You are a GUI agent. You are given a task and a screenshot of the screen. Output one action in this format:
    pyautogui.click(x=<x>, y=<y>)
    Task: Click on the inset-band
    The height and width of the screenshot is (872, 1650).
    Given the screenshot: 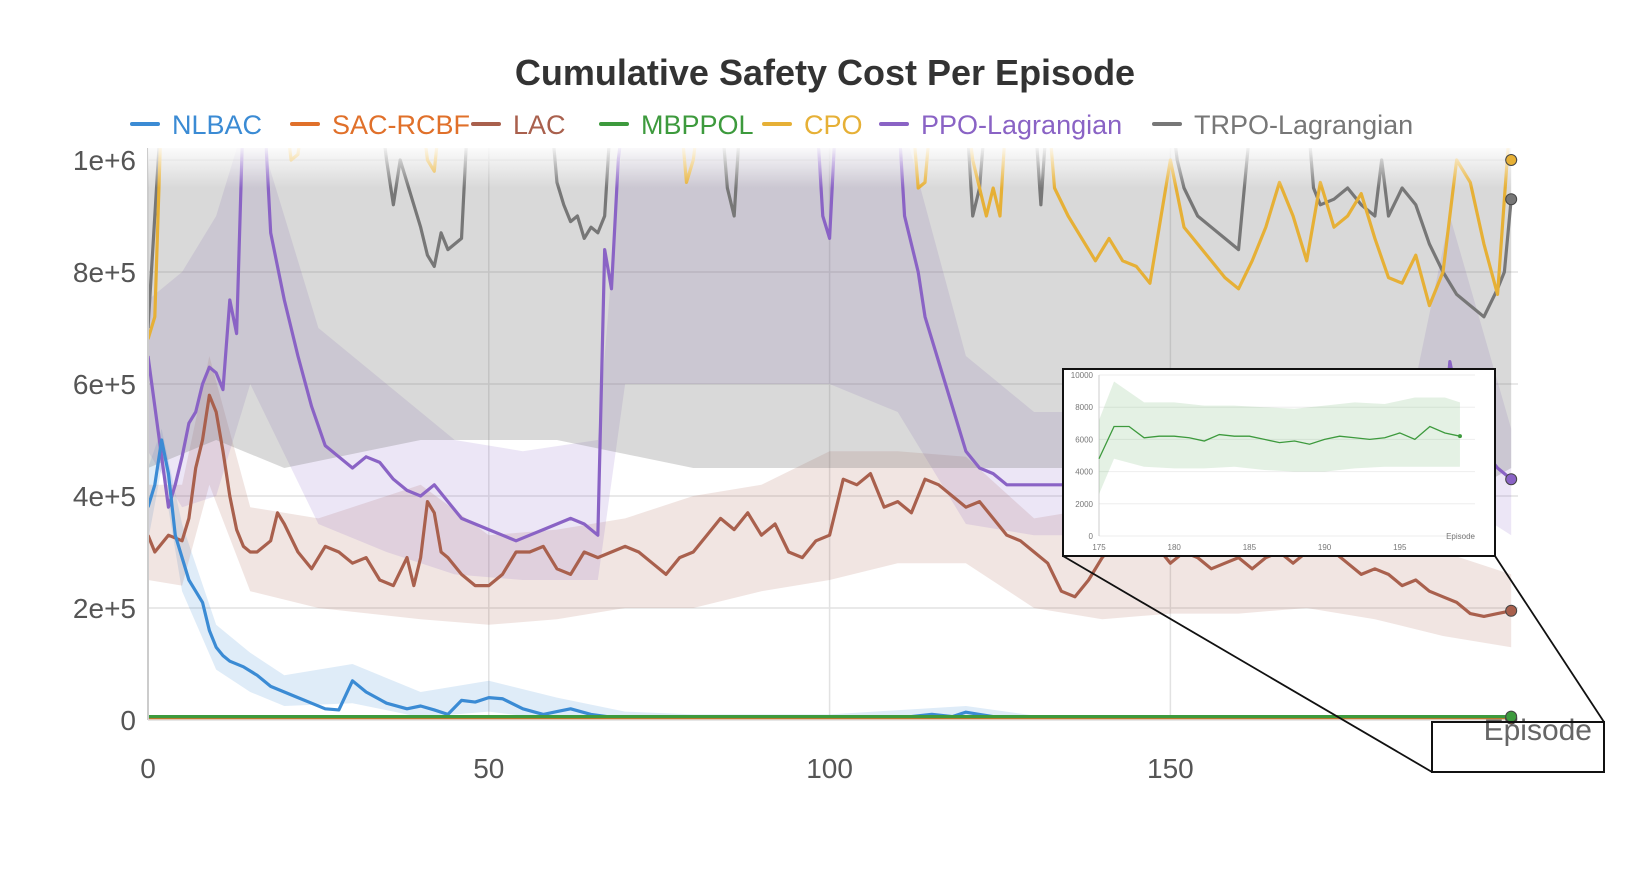 What is the action you would take?
    pyautogui.click(x=1279, y=438)
    